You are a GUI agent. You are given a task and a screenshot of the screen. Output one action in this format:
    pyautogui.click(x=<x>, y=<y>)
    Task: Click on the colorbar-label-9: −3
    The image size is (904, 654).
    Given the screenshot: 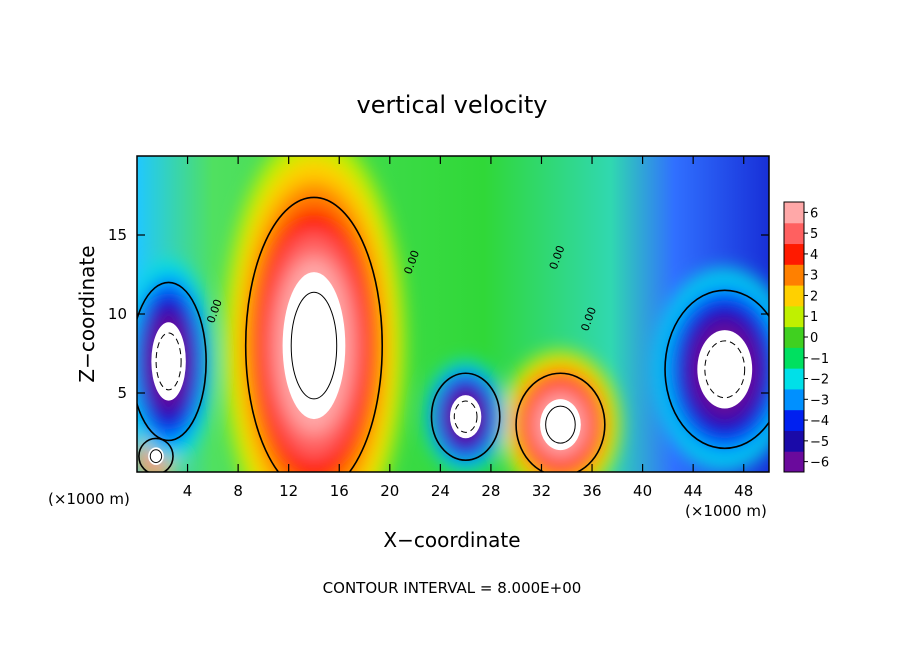 What is the action you would take?
    pyautogui.click(x=819, y=400)
    